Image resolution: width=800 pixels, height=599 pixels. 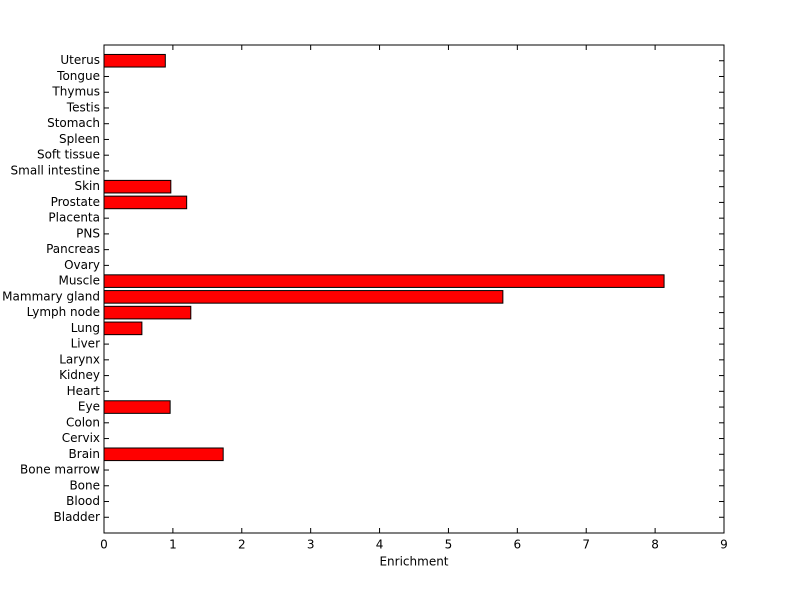 What do you see at coordinates (79, 375) in the screenshot?
I see `y-tick-label: Kidney` at bounding box center [79, 375].